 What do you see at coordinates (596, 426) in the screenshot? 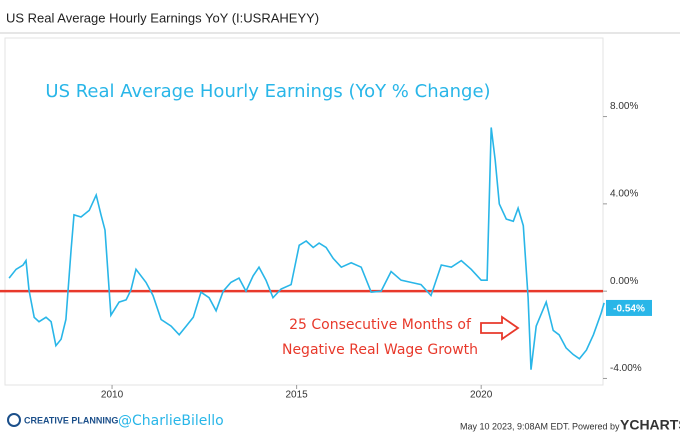
I see `powered-by: Powered by` at bounding box center [596, 426].